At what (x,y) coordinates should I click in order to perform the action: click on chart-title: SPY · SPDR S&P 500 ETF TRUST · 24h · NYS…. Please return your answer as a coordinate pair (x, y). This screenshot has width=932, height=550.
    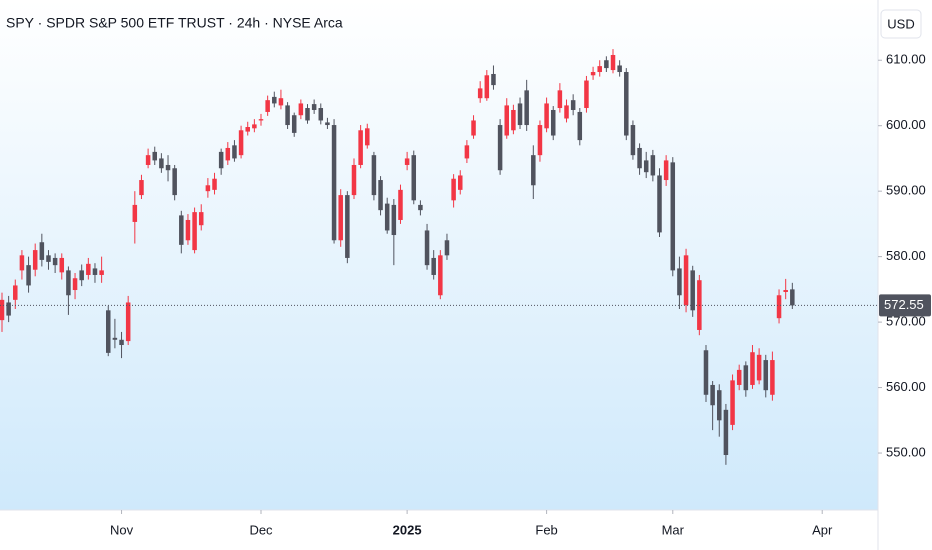
    Looking at the image, I should click on (174, 23).